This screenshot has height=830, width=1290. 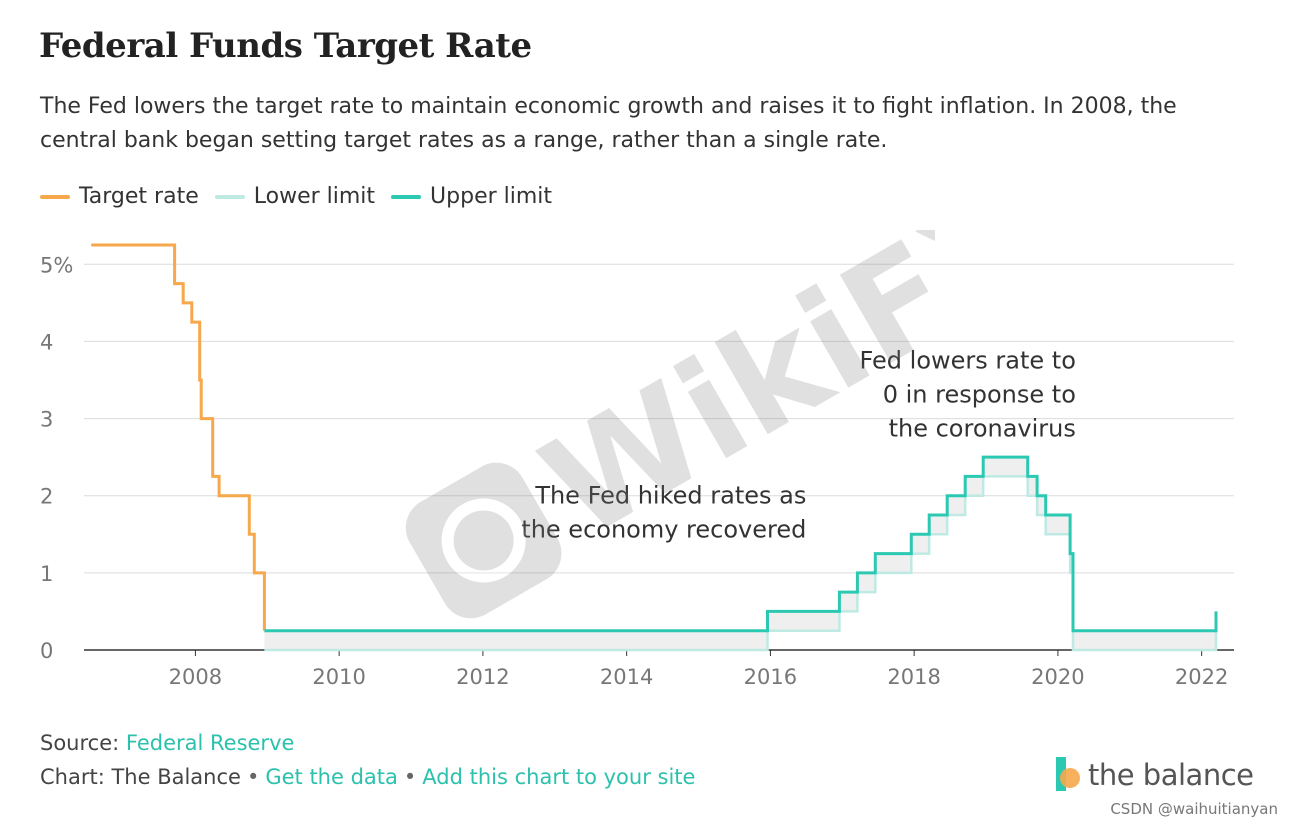 What do you see at coordinates (626, 677) in the screenshot?
I see `x-tick-label: 2014` at bounding box center [626, 677].